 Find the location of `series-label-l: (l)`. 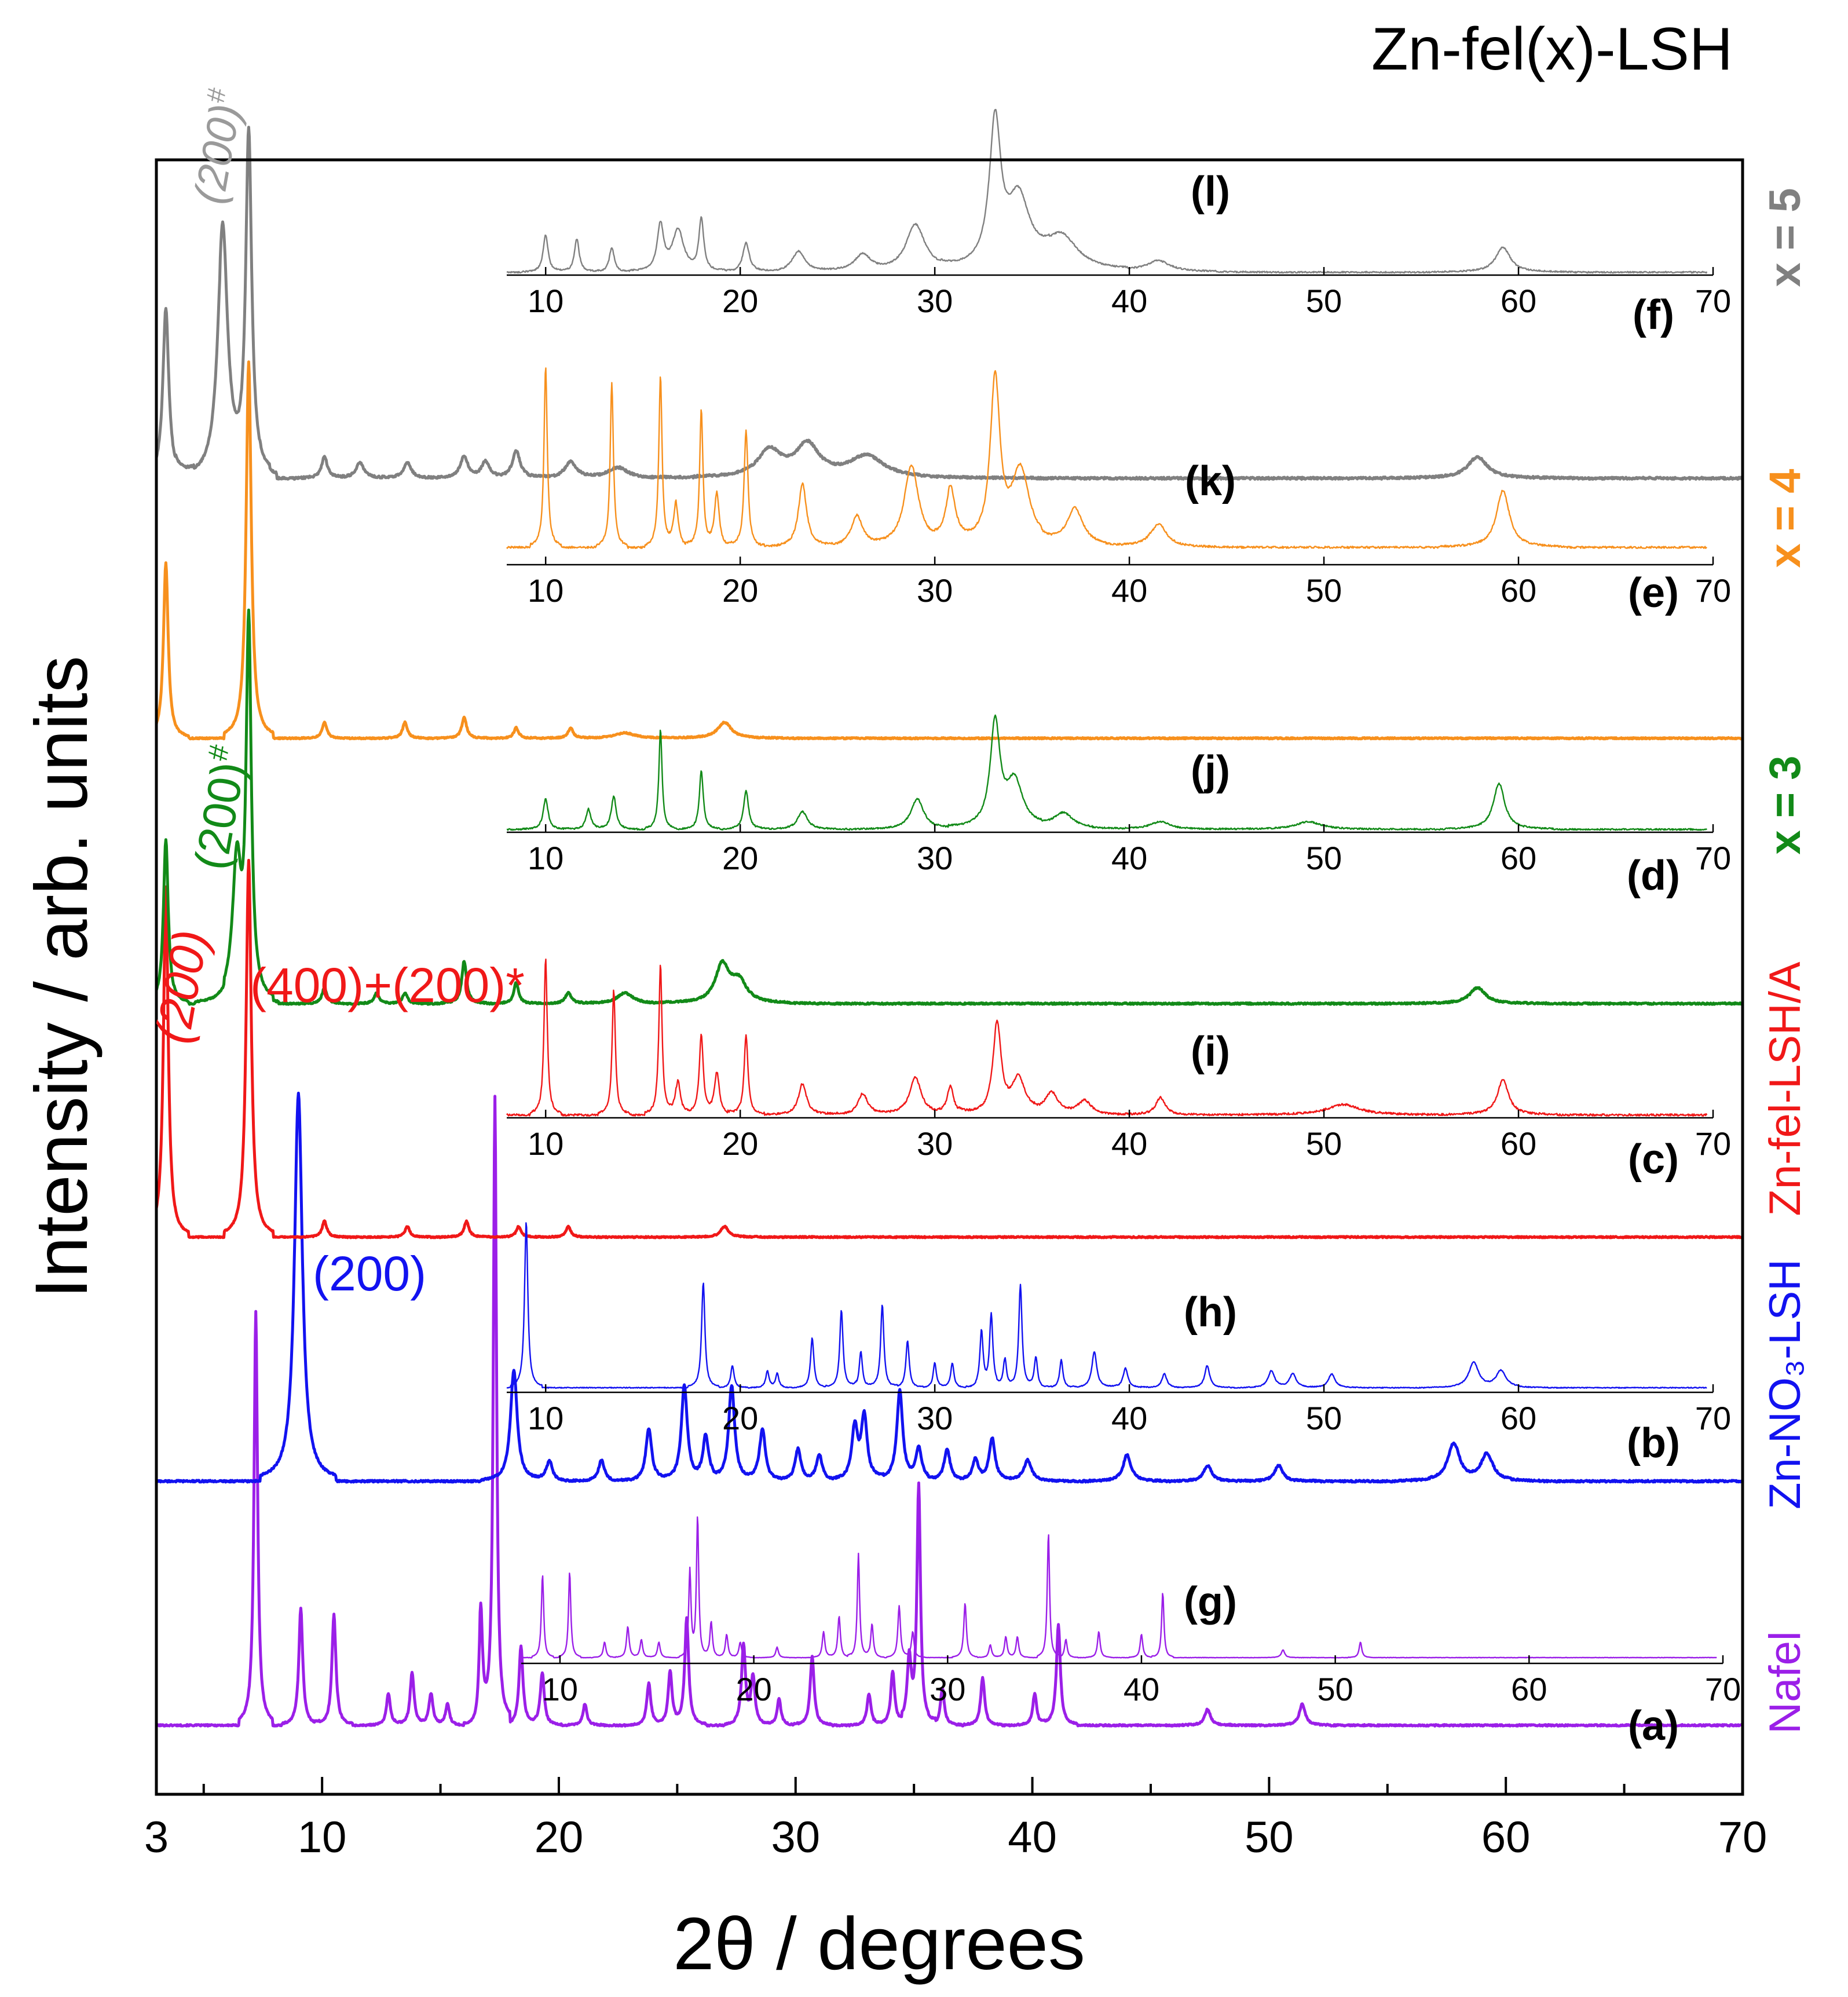

series-label-l: (l) is located at coordinates (1210, 192).